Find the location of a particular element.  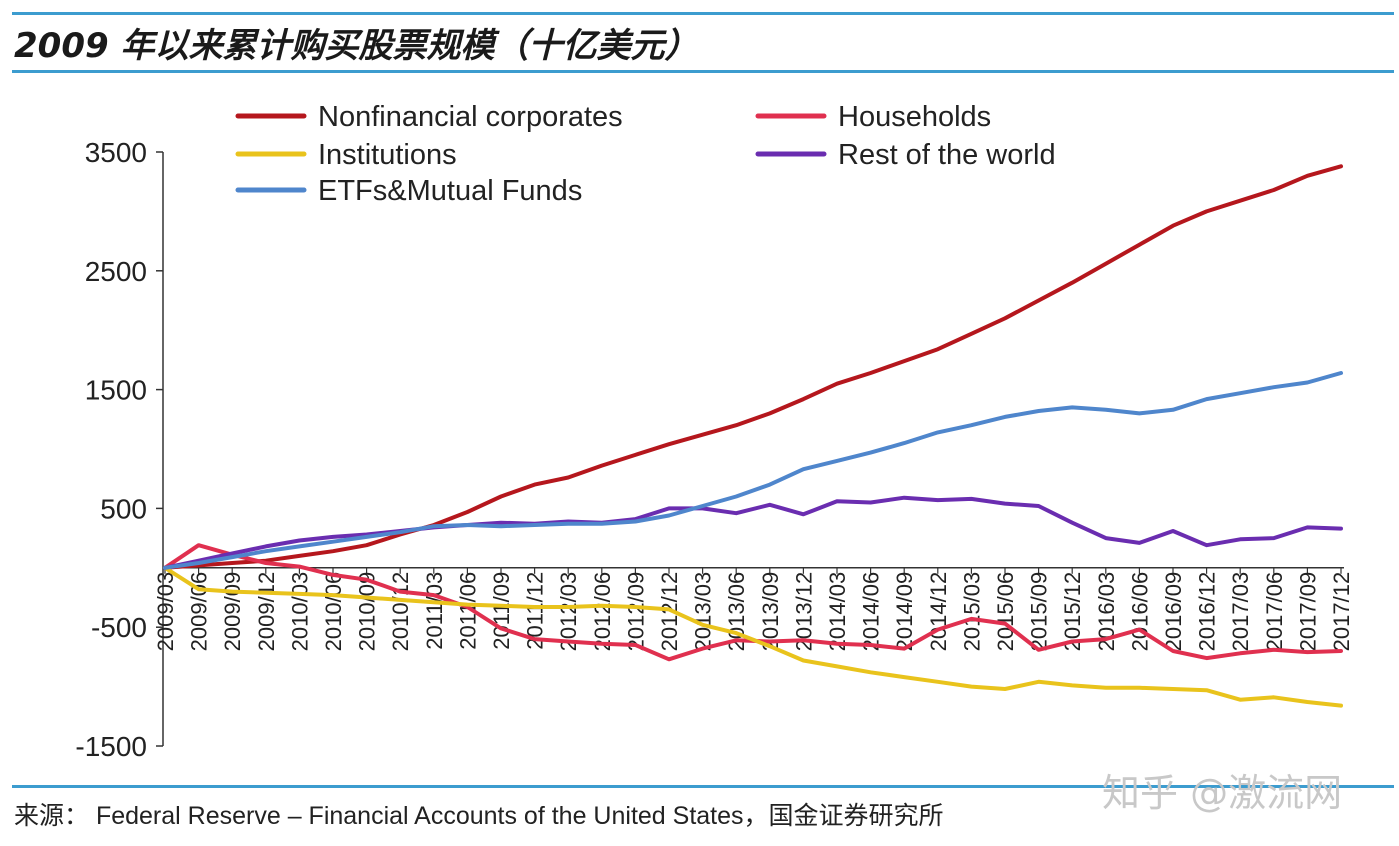

x-tick-label: 2013/09 is located at coordinates (770, 612).